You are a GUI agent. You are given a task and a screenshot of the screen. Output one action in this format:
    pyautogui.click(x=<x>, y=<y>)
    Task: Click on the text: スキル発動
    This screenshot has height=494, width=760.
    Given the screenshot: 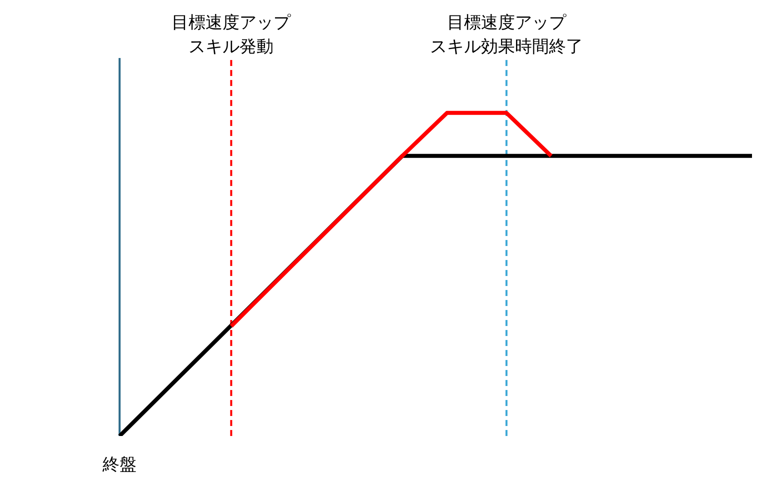 What is the action you would take?
    pyautogui.click(x=231, y=47)
    